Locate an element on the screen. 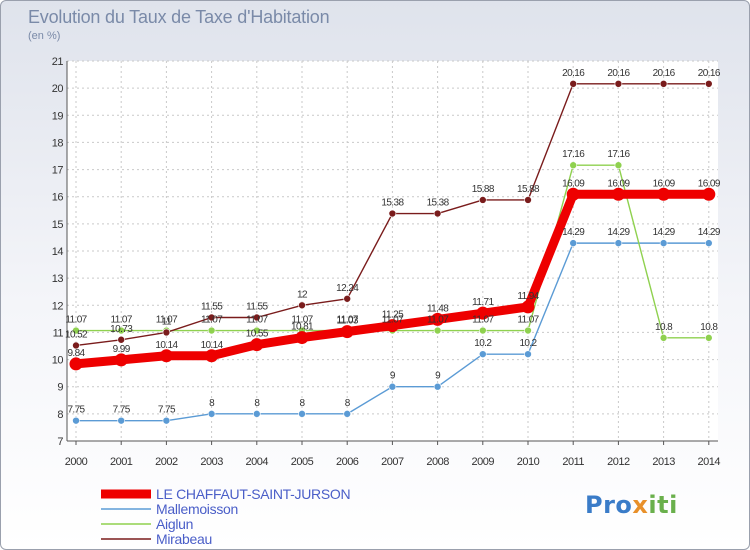 The image size is (750, 550). data-label: 11.03 is located at coordinates (348, 321).